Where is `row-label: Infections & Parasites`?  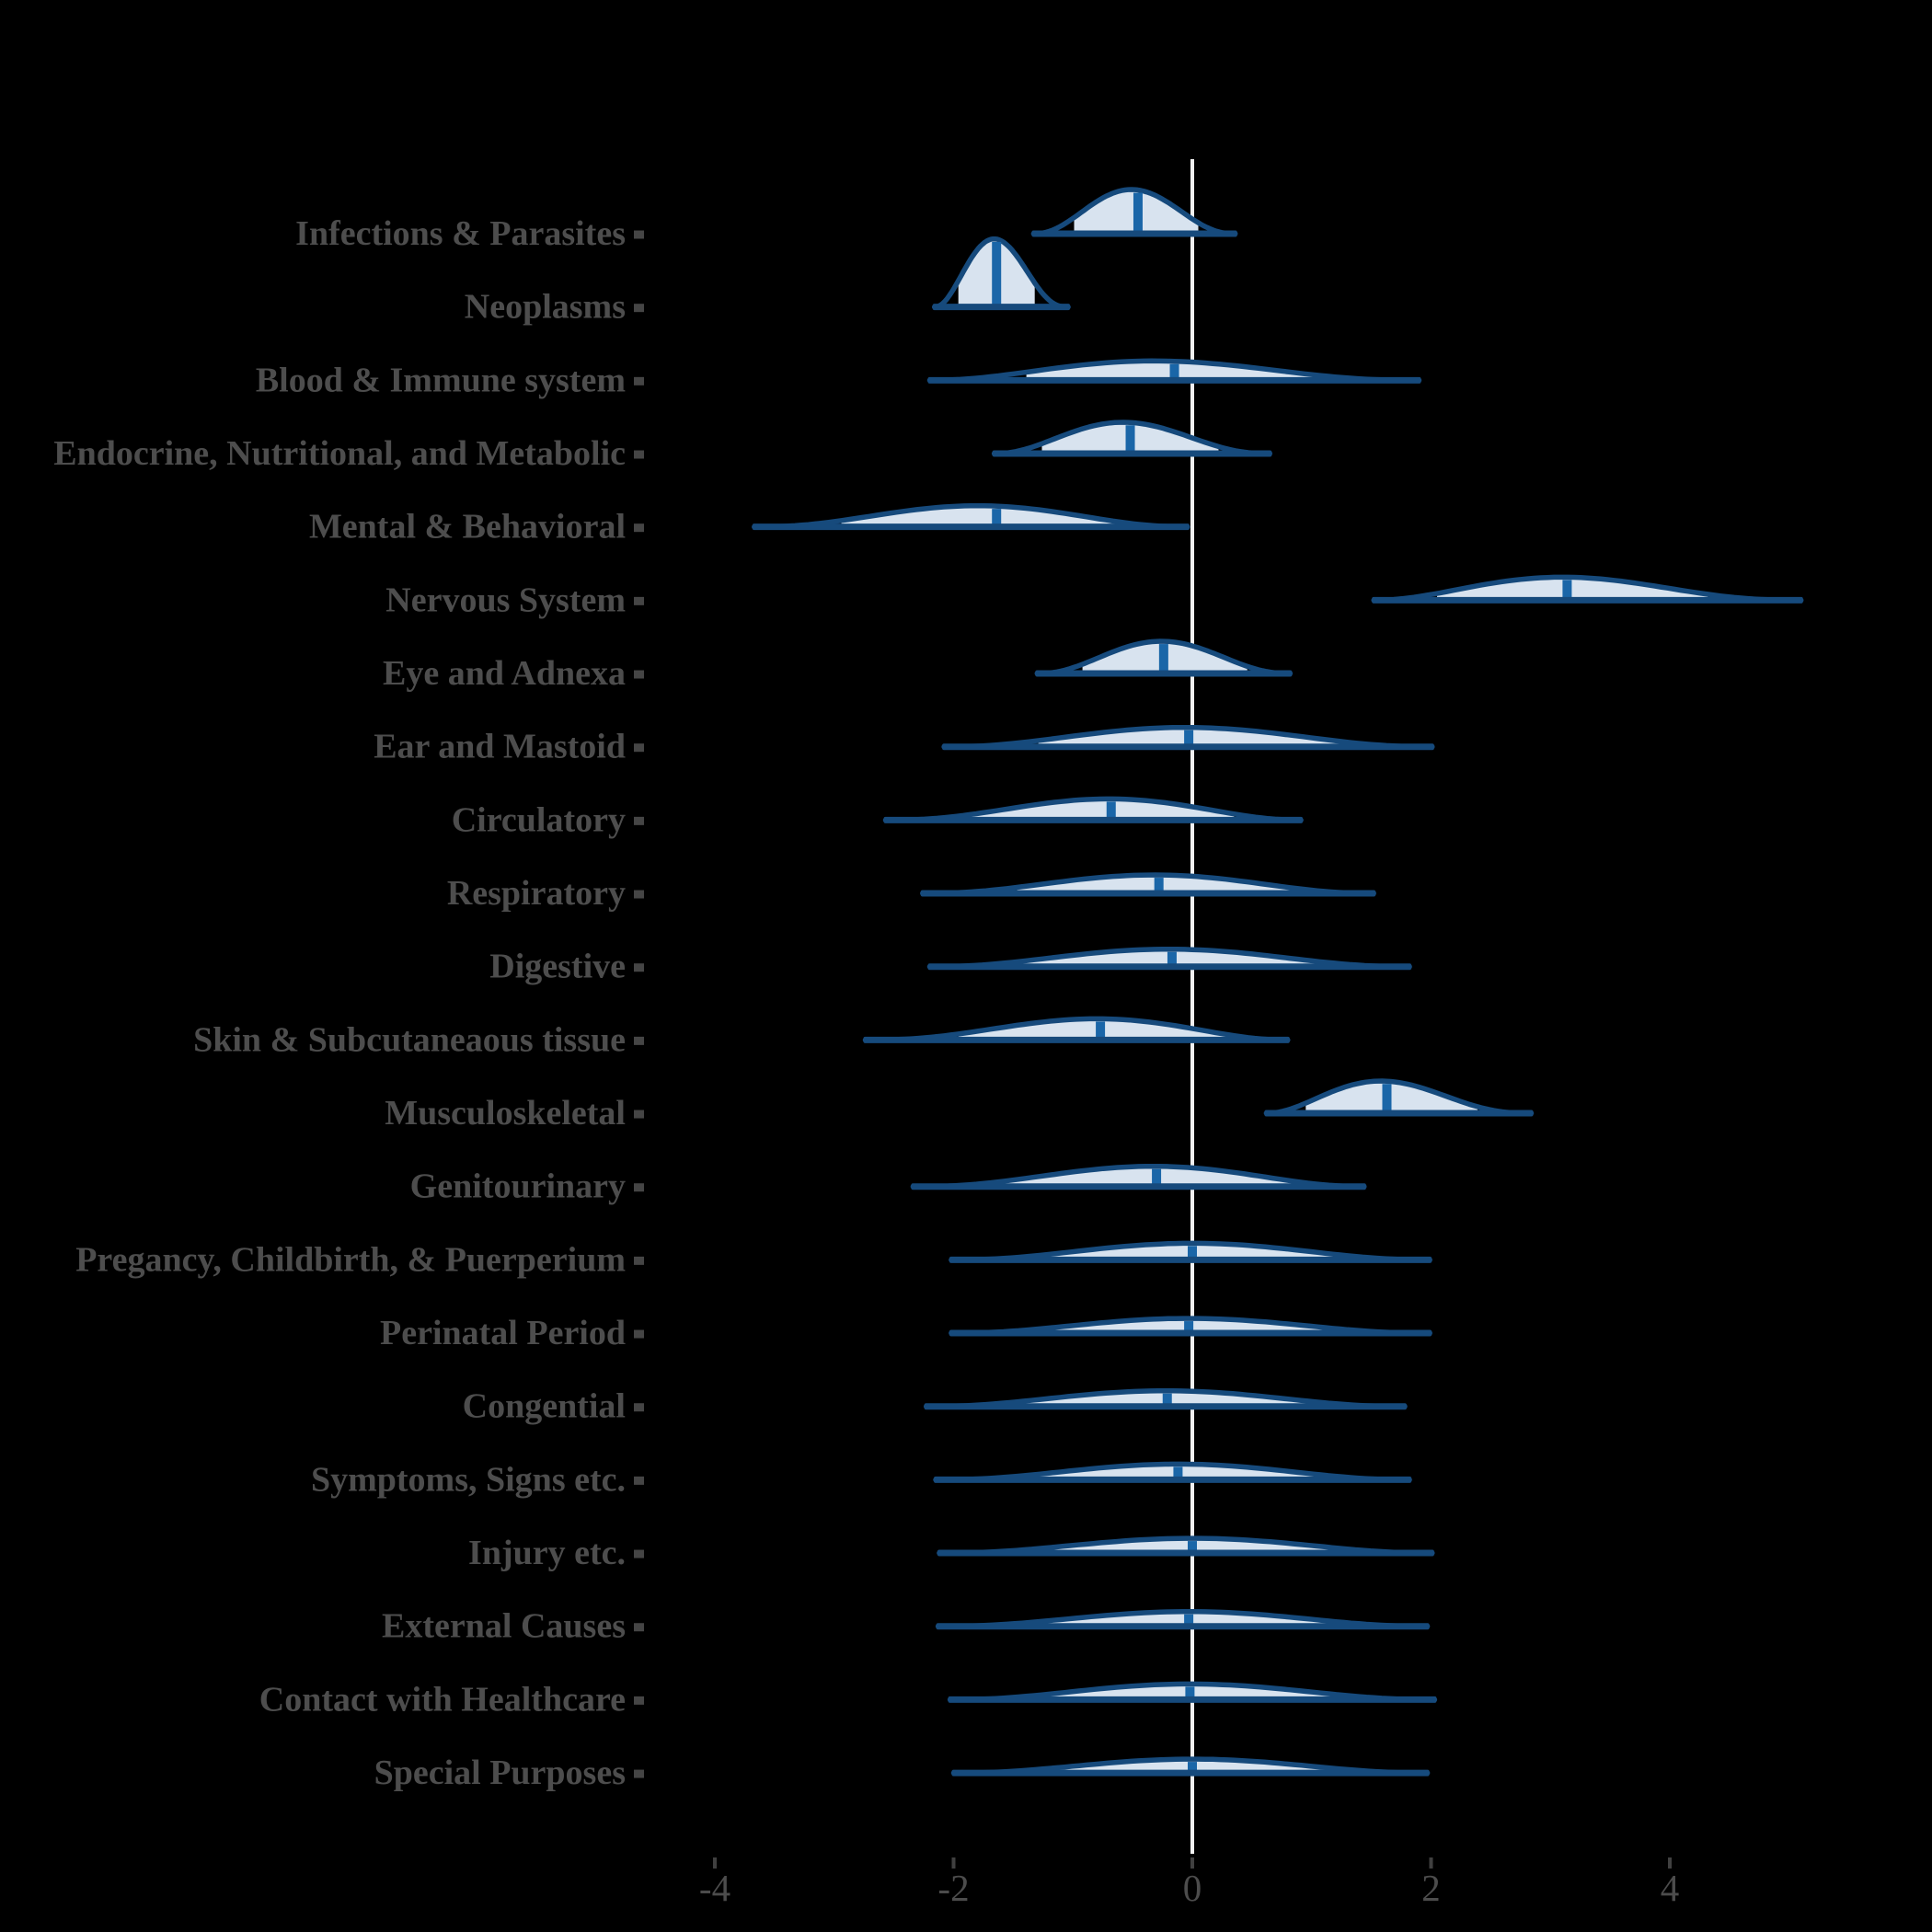
row-label: Infections & Parasites is located at coordinates (460, 233).